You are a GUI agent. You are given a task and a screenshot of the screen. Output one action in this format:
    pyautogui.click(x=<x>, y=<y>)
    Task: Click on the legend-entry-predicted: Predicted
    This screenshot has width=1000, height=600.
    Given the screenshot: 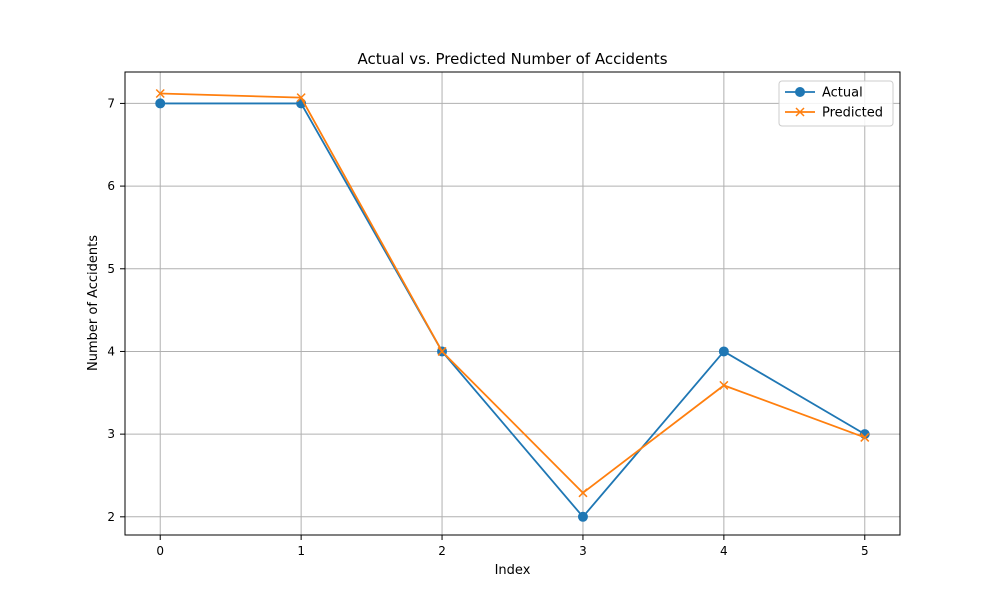 What is the action you would take?
    pyautogui.click(x=834, y=113)
    